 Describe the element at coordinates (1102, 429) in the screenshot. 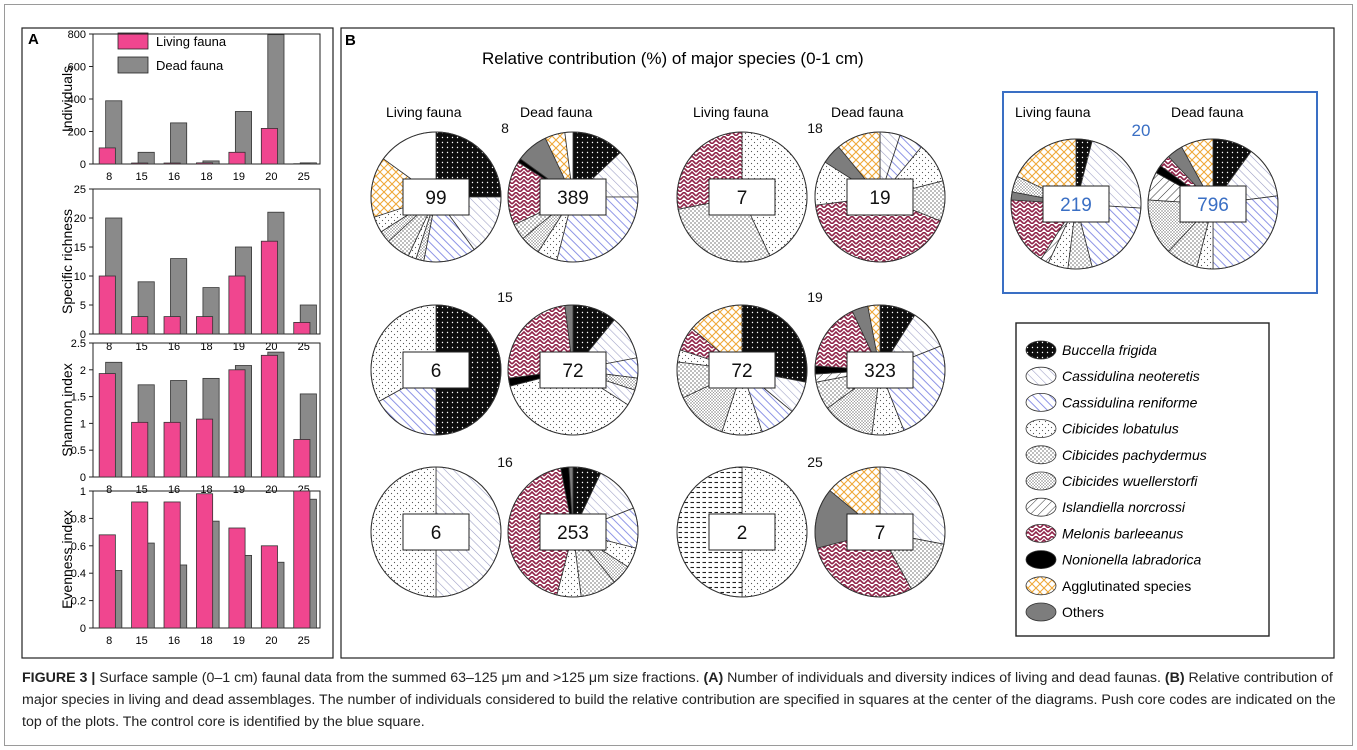

I see `species-legend-item: Cibicides lobatulus` at that location.